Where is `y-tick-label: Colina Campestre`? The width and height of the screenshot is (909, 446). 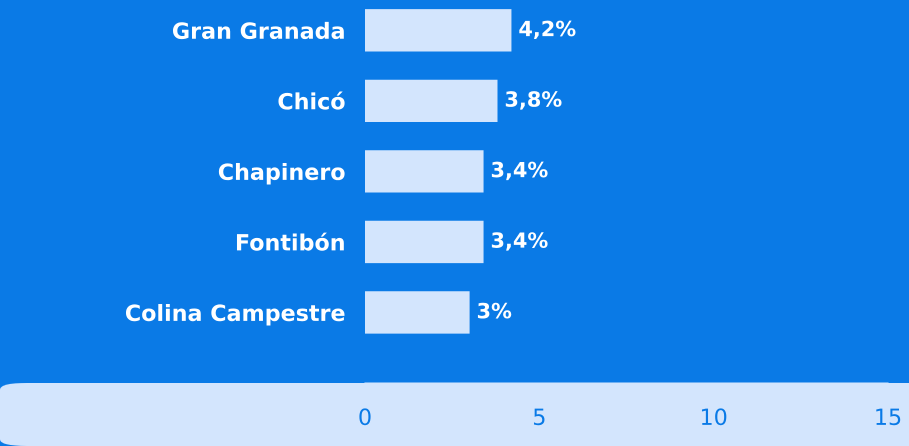
y-tick-label: Colina Campestre is located at coordinates (235, 315).